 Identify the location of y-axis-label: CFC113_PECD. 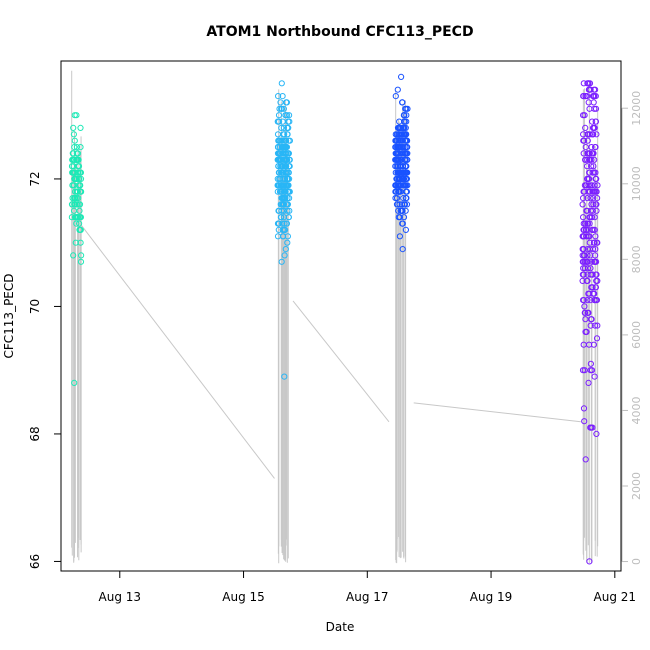
(9, 315).